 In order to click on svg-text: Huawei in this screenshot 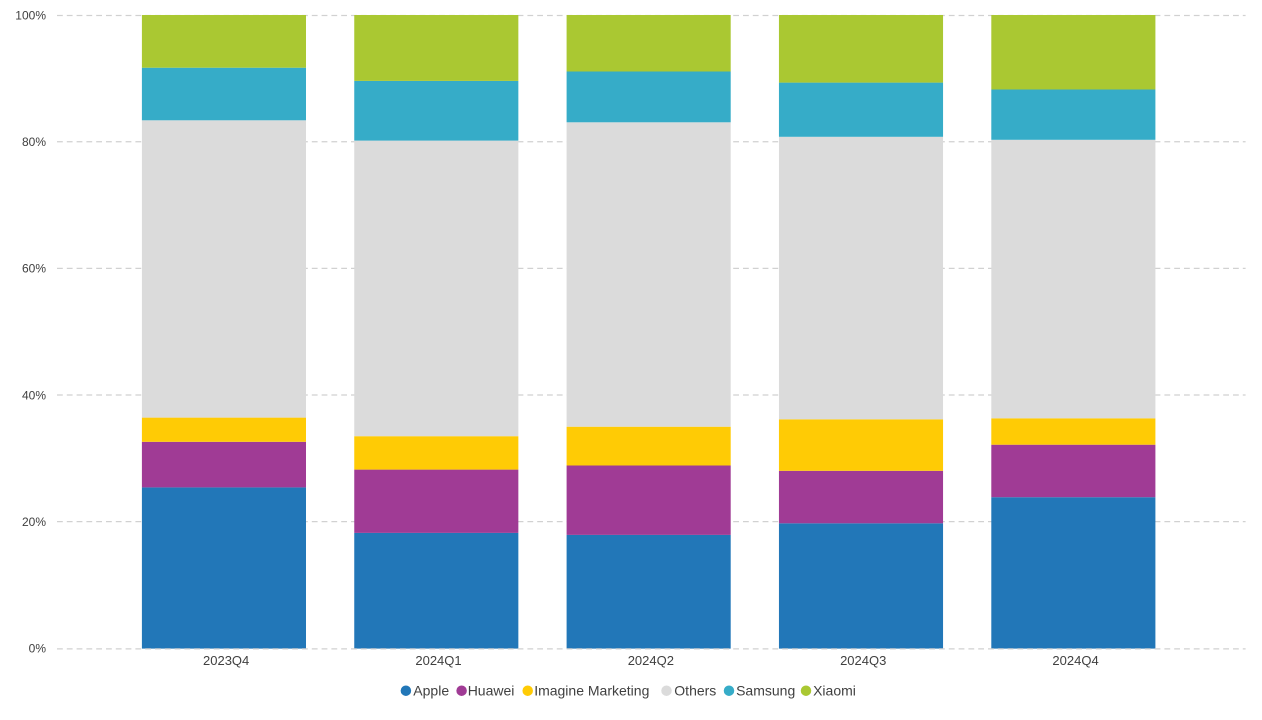, I will do `click(491, 691)`.